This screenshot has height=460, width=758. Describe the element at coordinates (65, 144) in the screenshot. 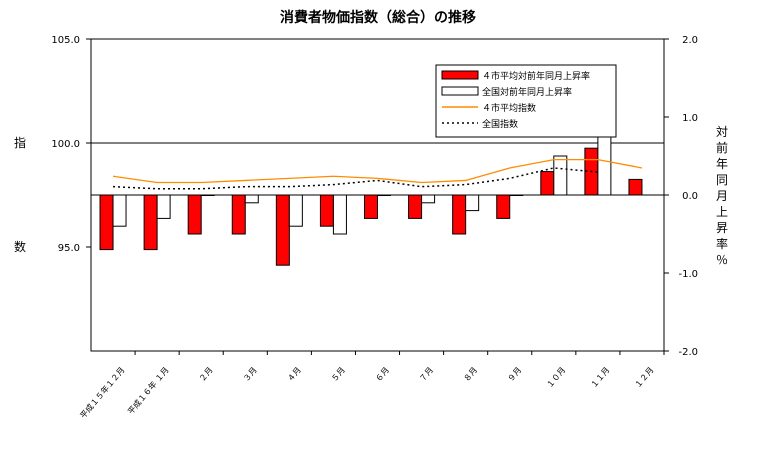

I see `left-axis-tick-label: 100.0` at that location.